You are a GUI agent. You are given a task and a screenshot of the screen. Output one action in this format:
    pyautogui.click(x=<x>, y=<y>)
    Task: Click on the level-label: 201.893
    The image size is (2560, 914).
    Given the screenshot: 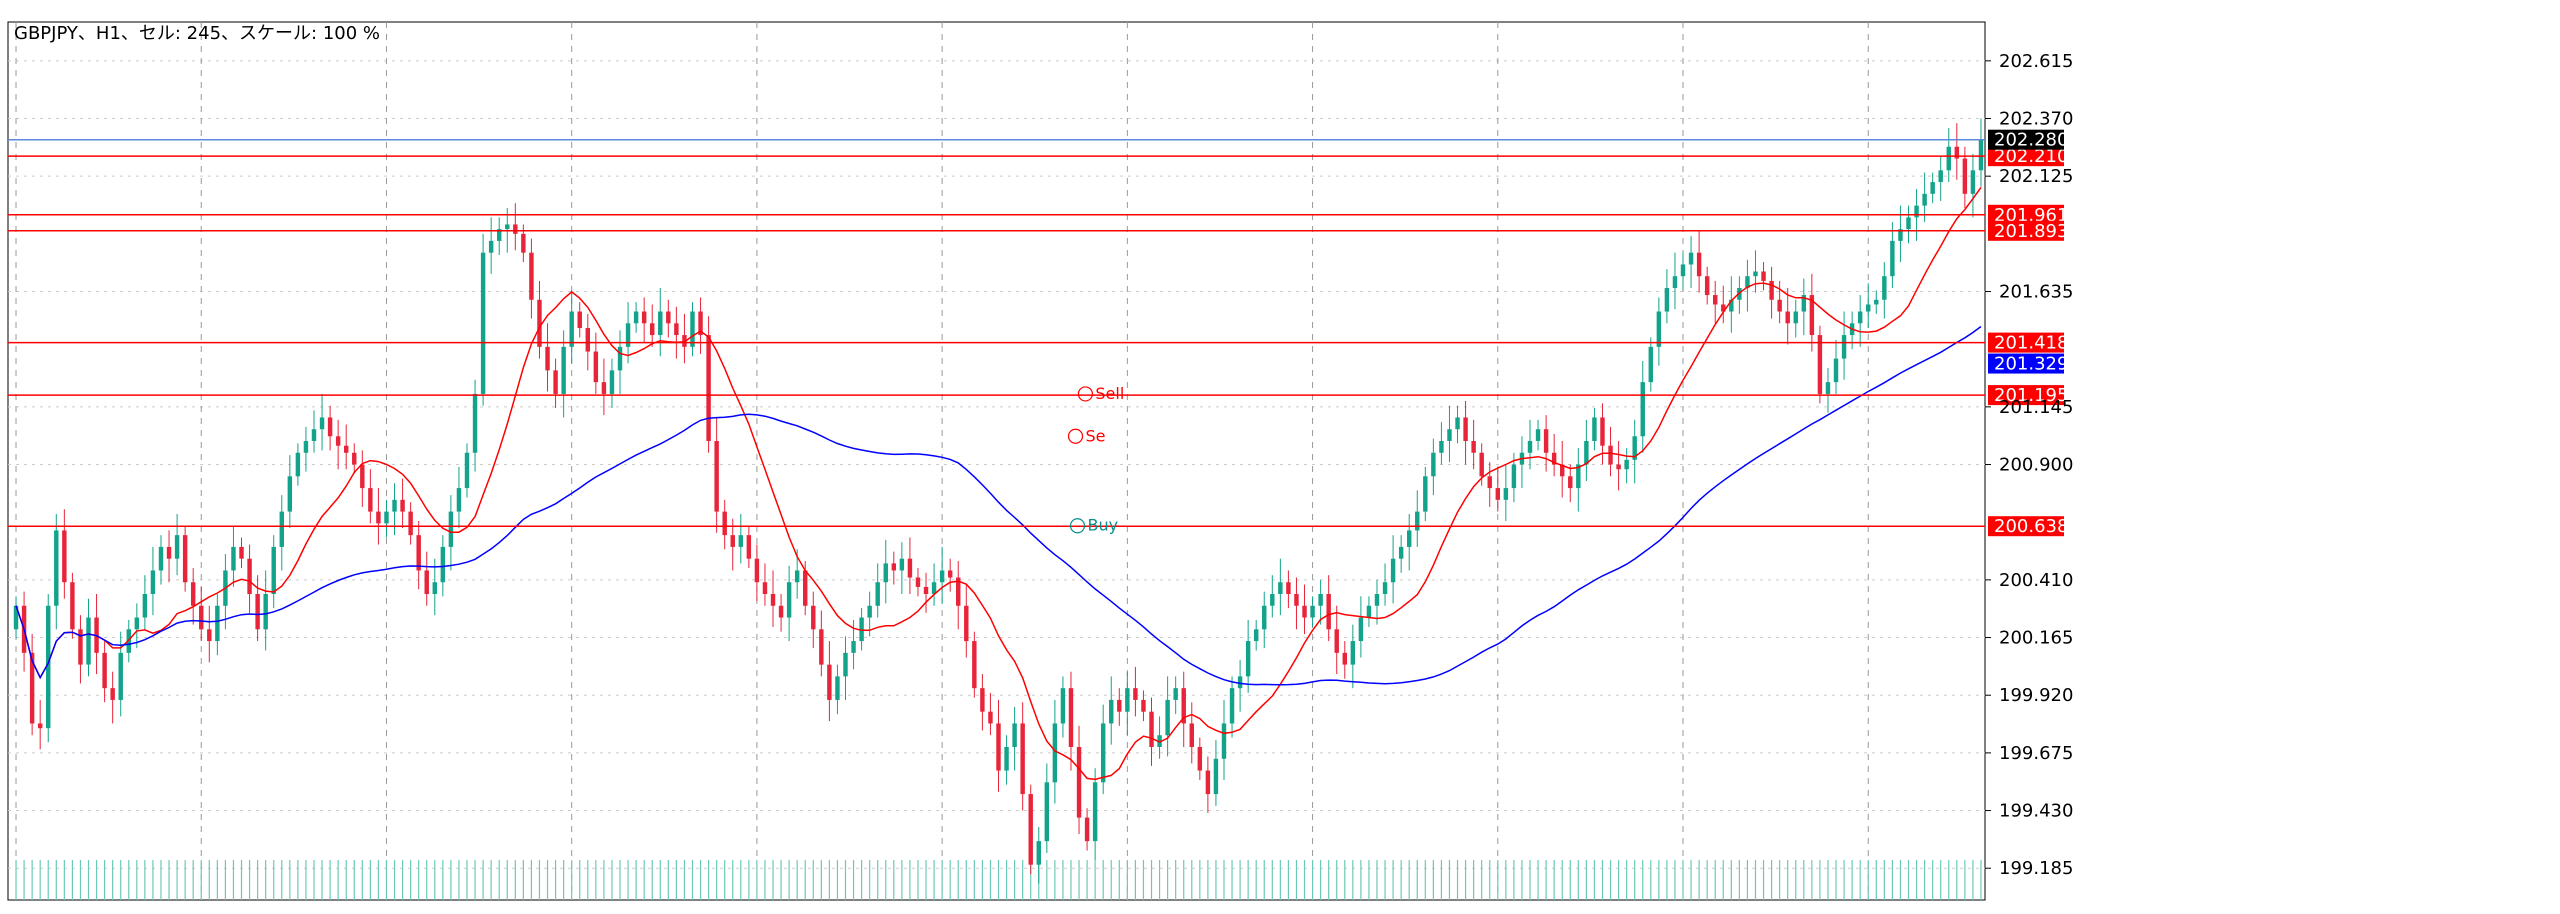 What is the action you would take?
    pyautogui.click(x=2031, y=231)
    